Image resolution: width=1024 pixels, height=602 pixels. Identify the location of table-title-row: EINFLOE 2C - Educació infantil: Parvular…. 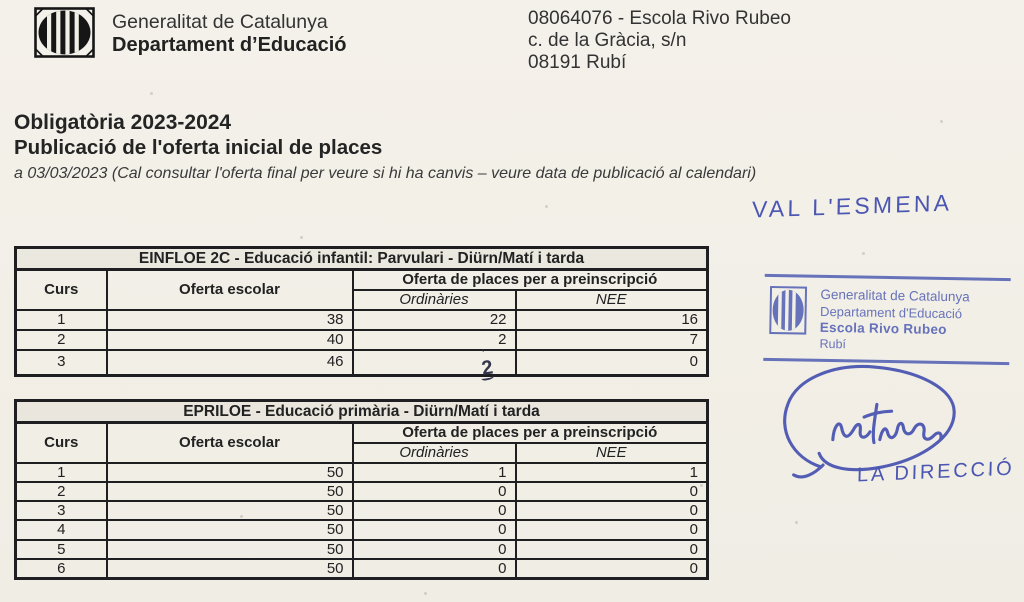
(361, 258).